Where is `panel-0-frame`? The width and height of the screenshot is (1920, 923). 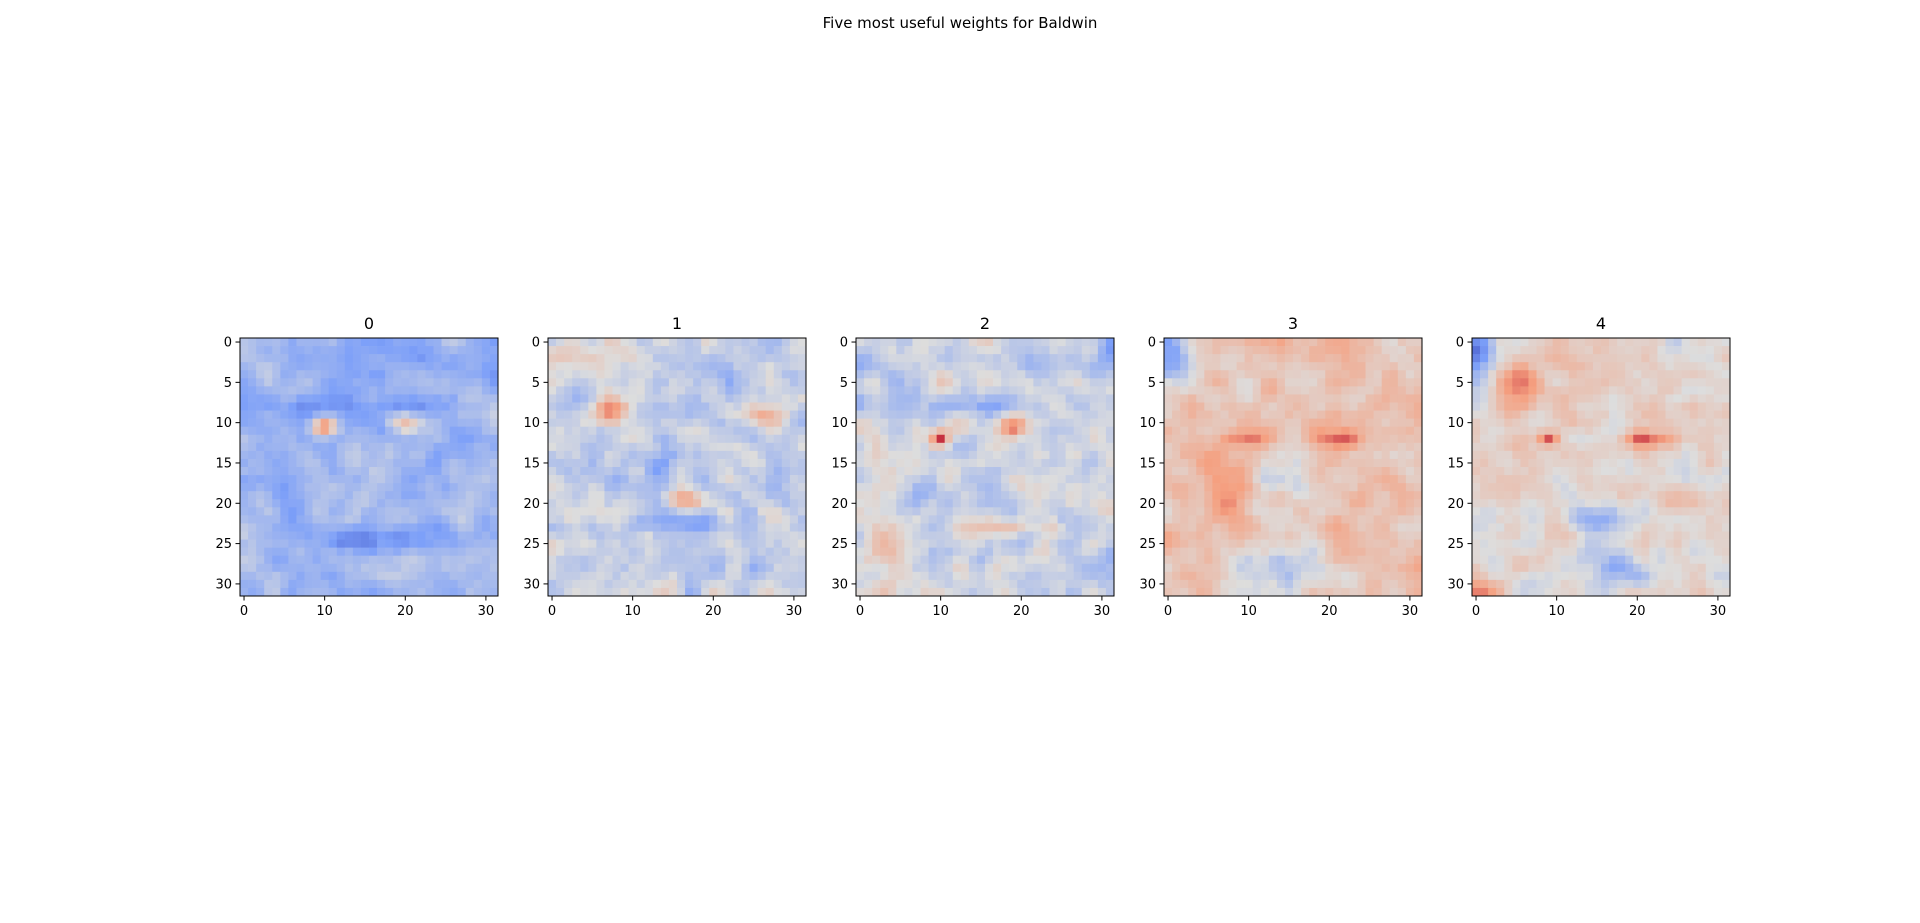 panel-0-frame is located at coordinates (369, 467).